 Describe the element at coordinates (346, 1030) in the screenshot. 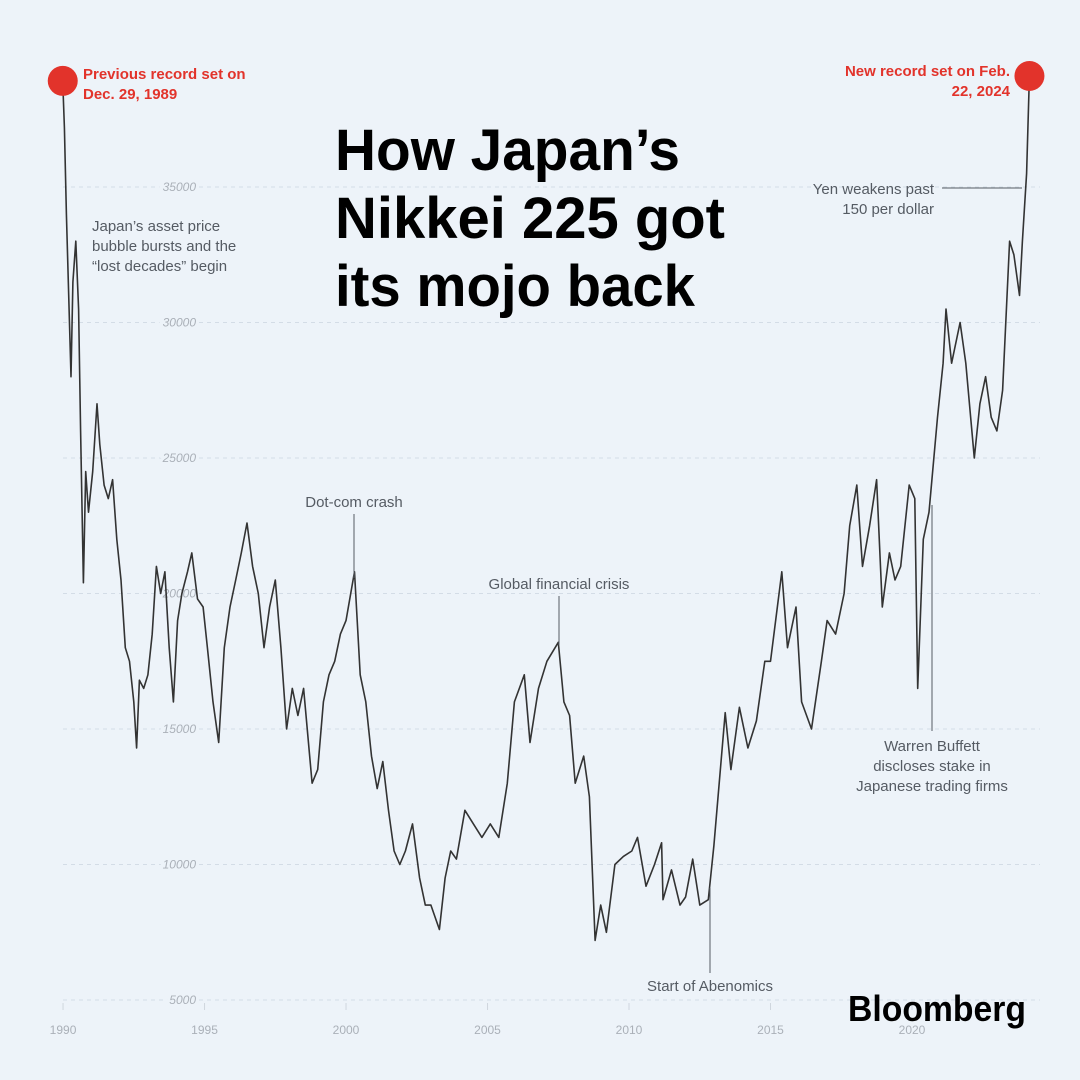

I see `x-tick-label: 2000` at that location.